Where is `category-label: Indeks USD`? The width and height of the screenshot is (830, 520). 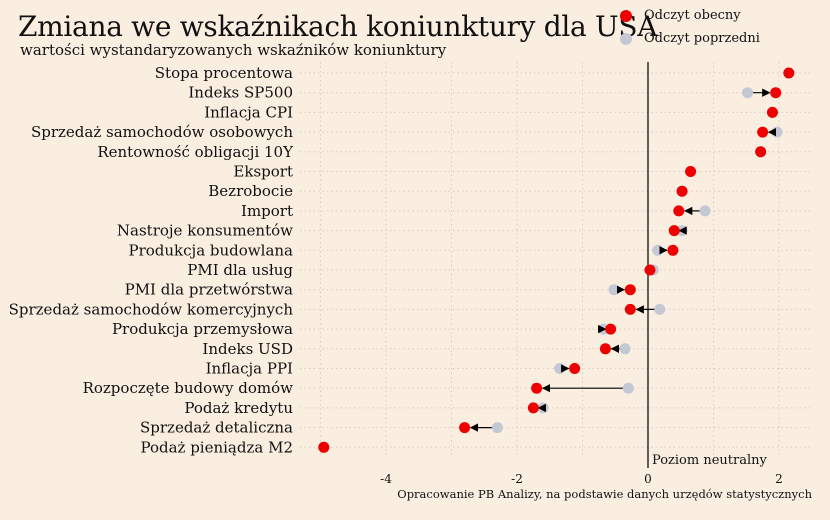 category-label: Indeks USD is located at coordinates (247, 349).